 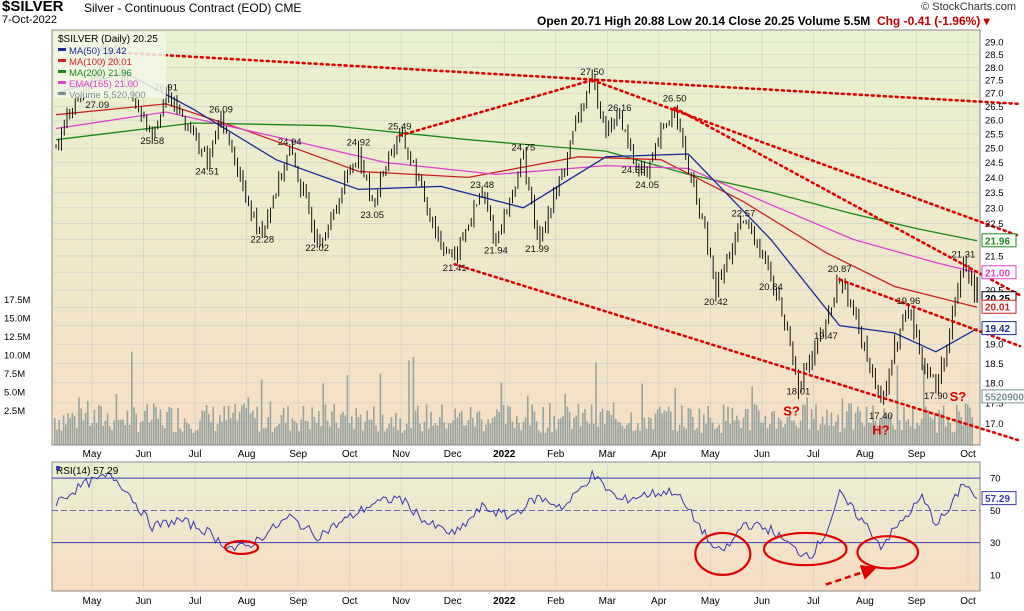 I want to click on price-tick-label: 24.0, so click(x=994, y=178).